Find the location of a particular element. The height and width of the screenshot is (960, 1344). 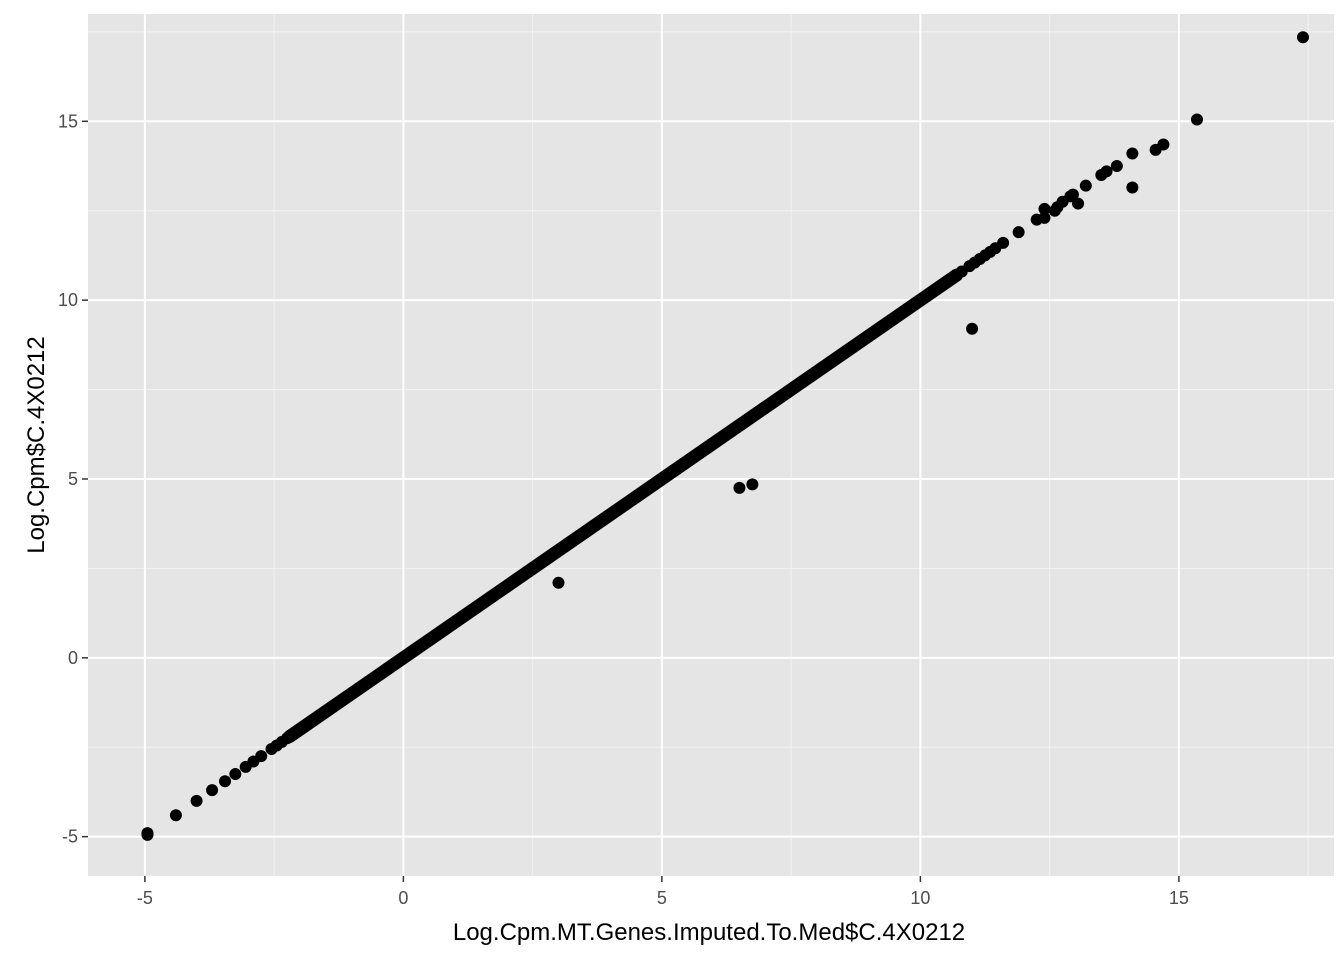

x-tick-label: 15 is located at coordinates (1179, 898).